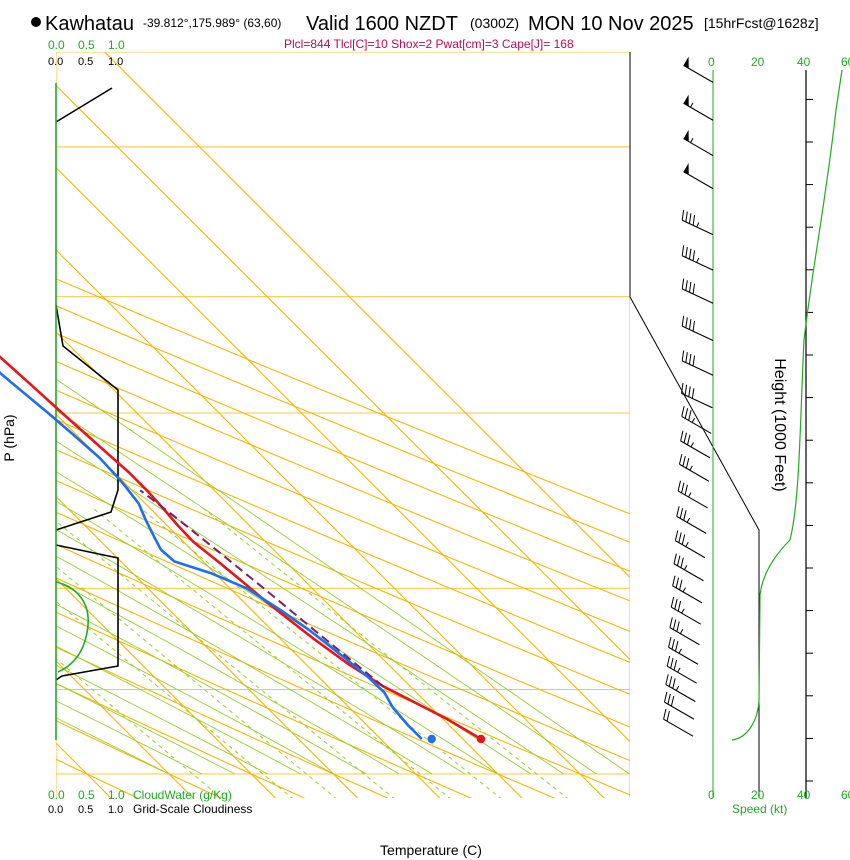  I want to click on isotherm--10, so click(166, 687).